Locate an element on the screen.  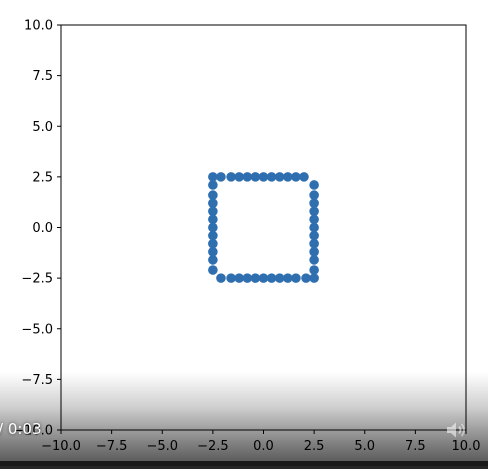
x-axis: −10.0 −7.5 −5.0 −2.5 0.0 2.5 5.0 7.5 10.0 is located at coordinates (260, 442).